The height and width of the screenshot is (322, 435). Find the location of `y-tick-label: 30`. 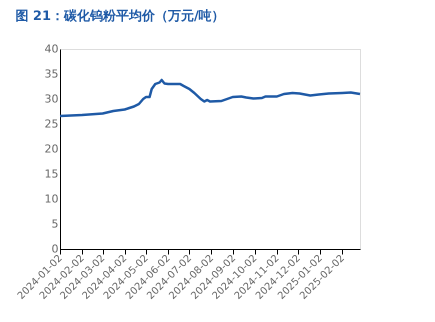

y-tick-label: 30 is located at coordinates (51, 99).